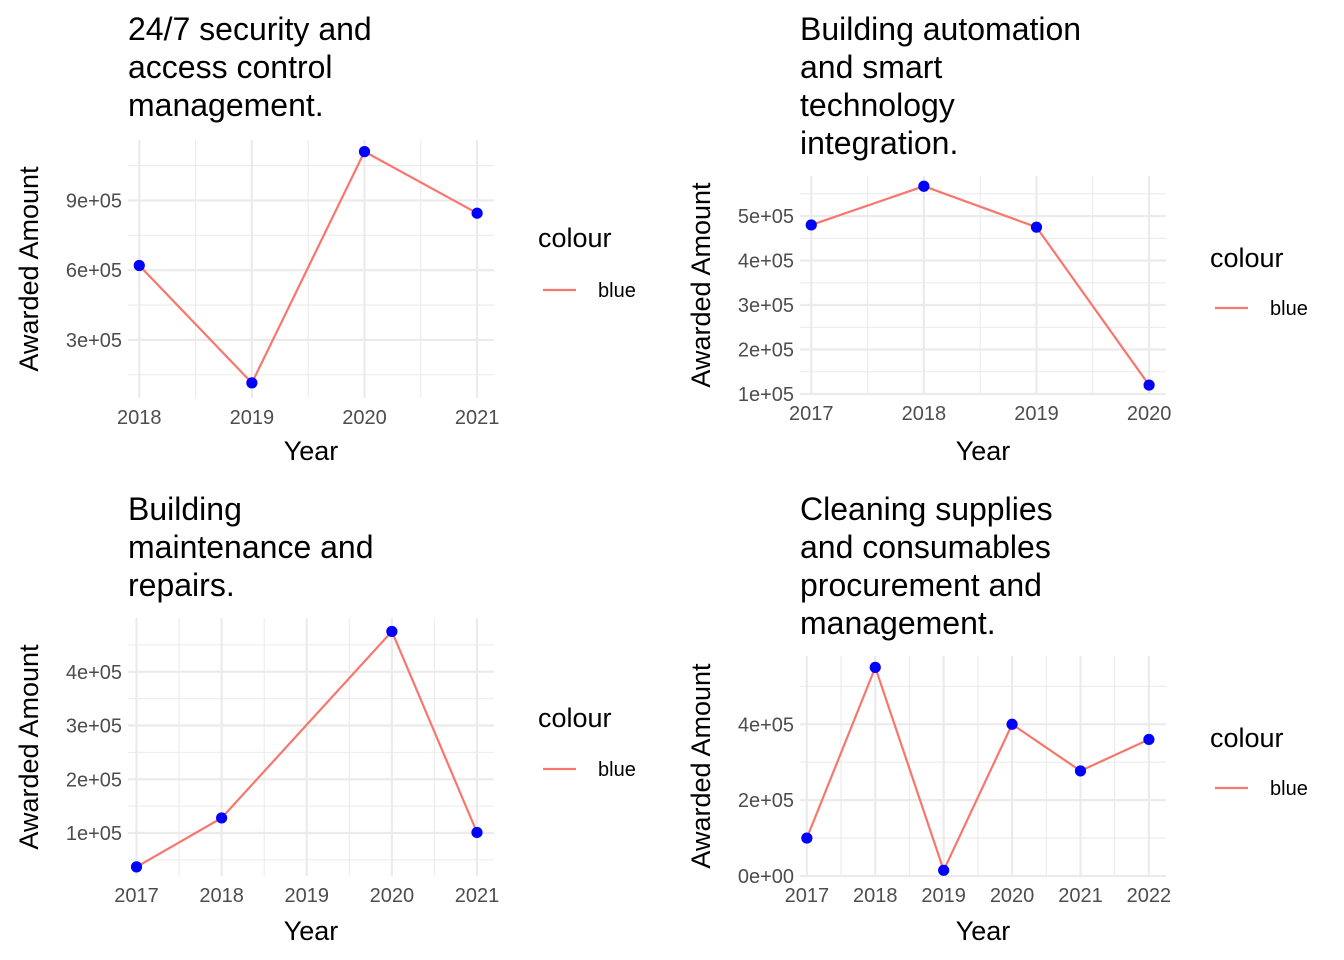  Describe the element at coordinates (766, 877) in the screenshot. I see `y-tick-label: 0e+00` at that location.